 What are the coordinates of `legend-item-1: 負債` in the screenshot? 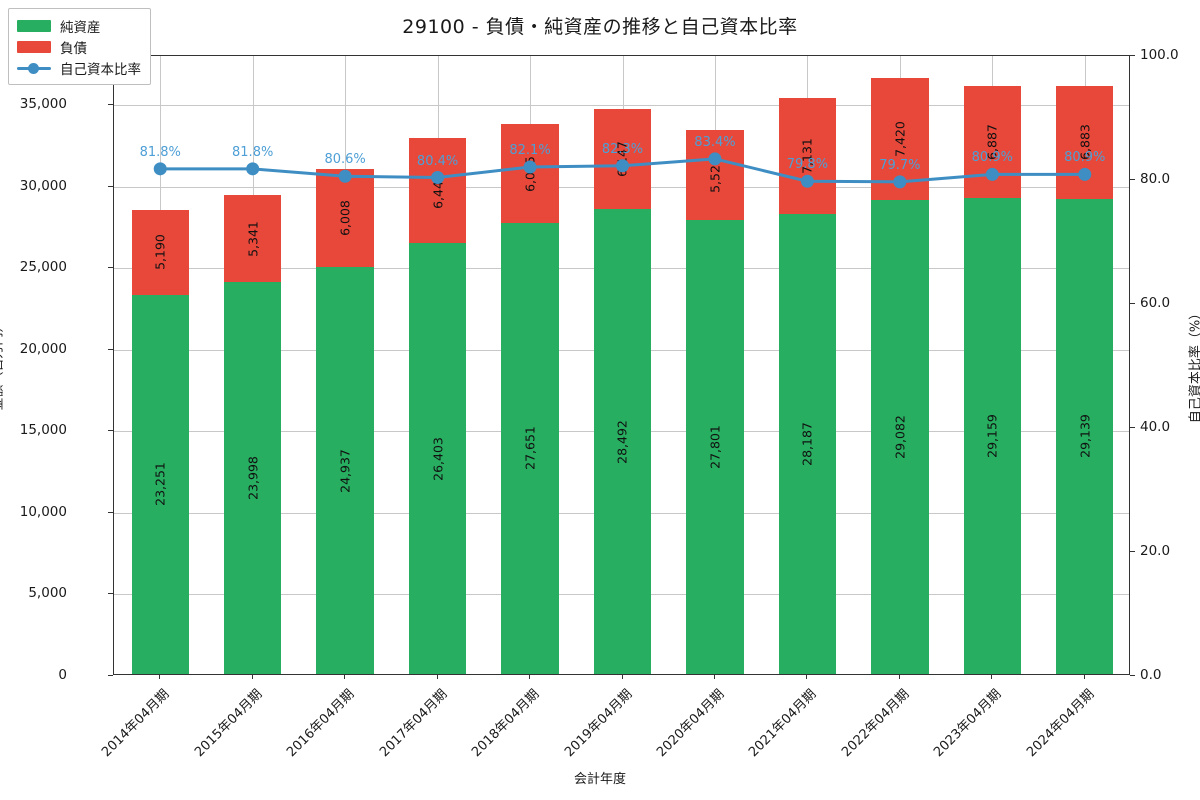 It's located at (79, 46).